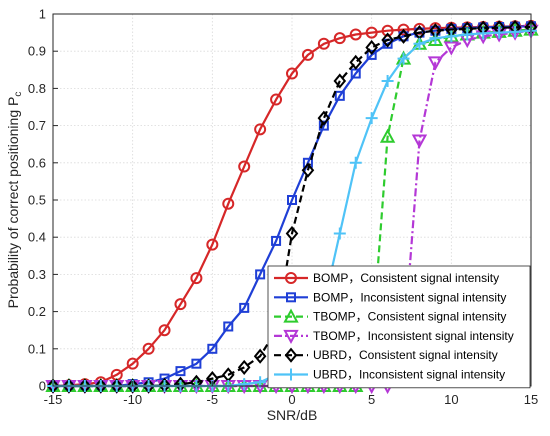  What do you see at coordinates (132, 399) in the screenshot?
I see `x-tick-label: -10` at bounding box center [132, 399].